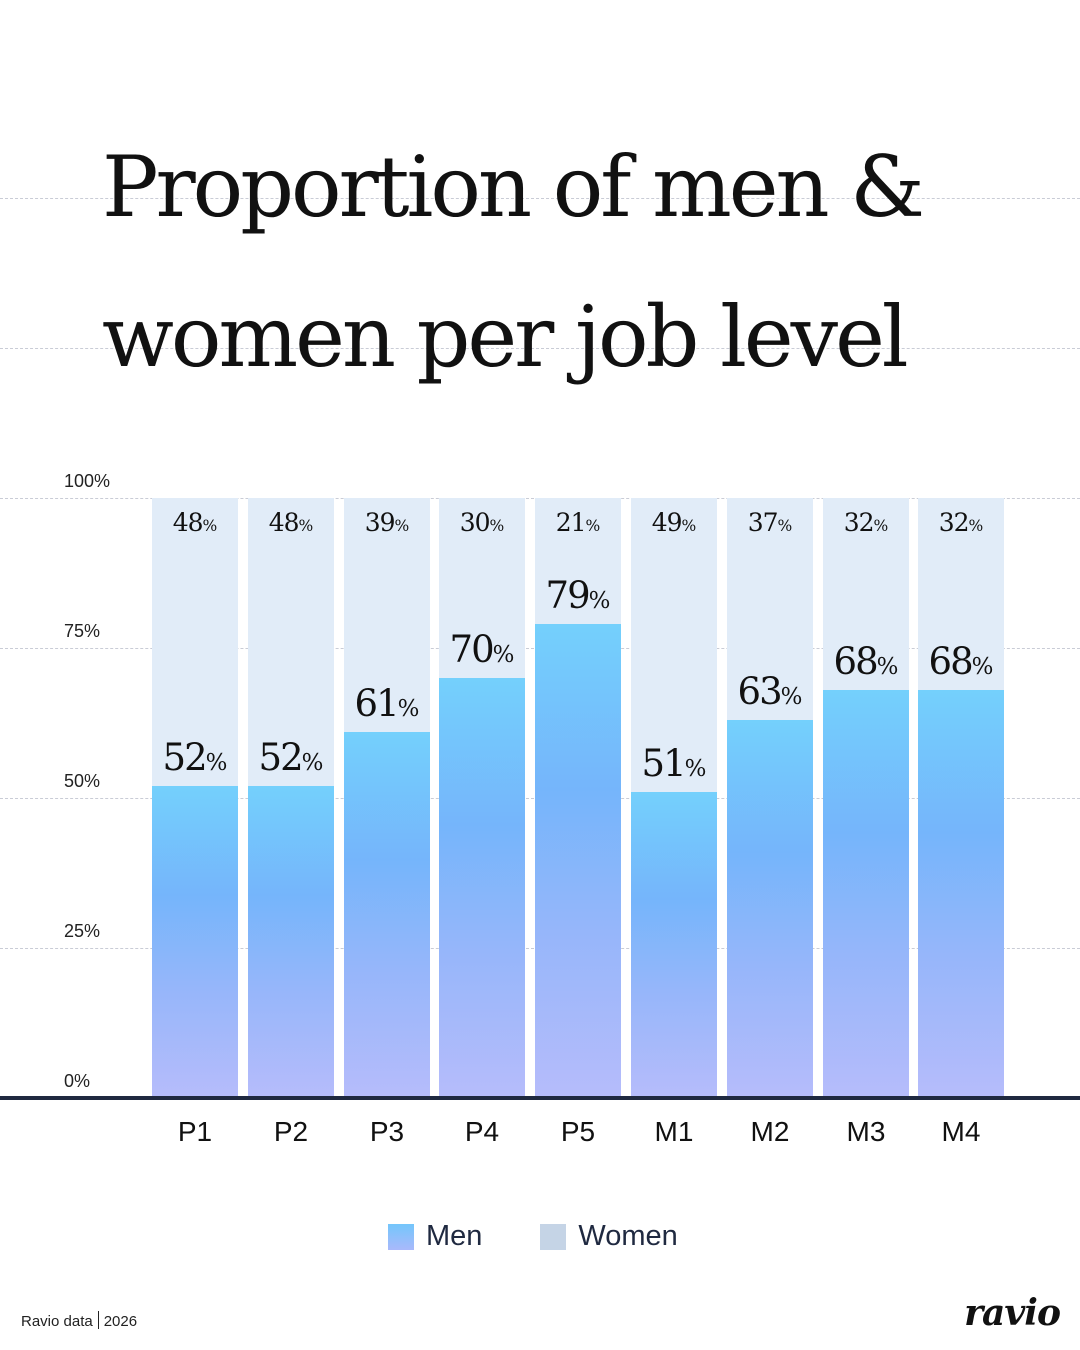 The width and height of the screenshot is (1080, 1350). I want to click on bar-m3: 32% 68%, so click(866, 798).